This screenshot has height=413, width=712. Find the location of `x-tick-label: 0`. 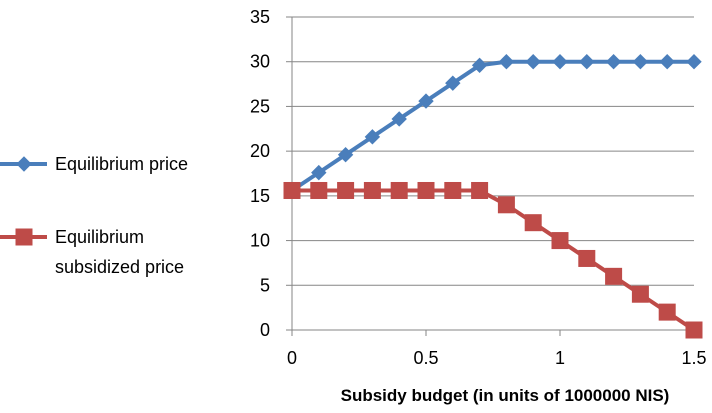

x-tick-label: 0 is located at coordinates (292, 358).